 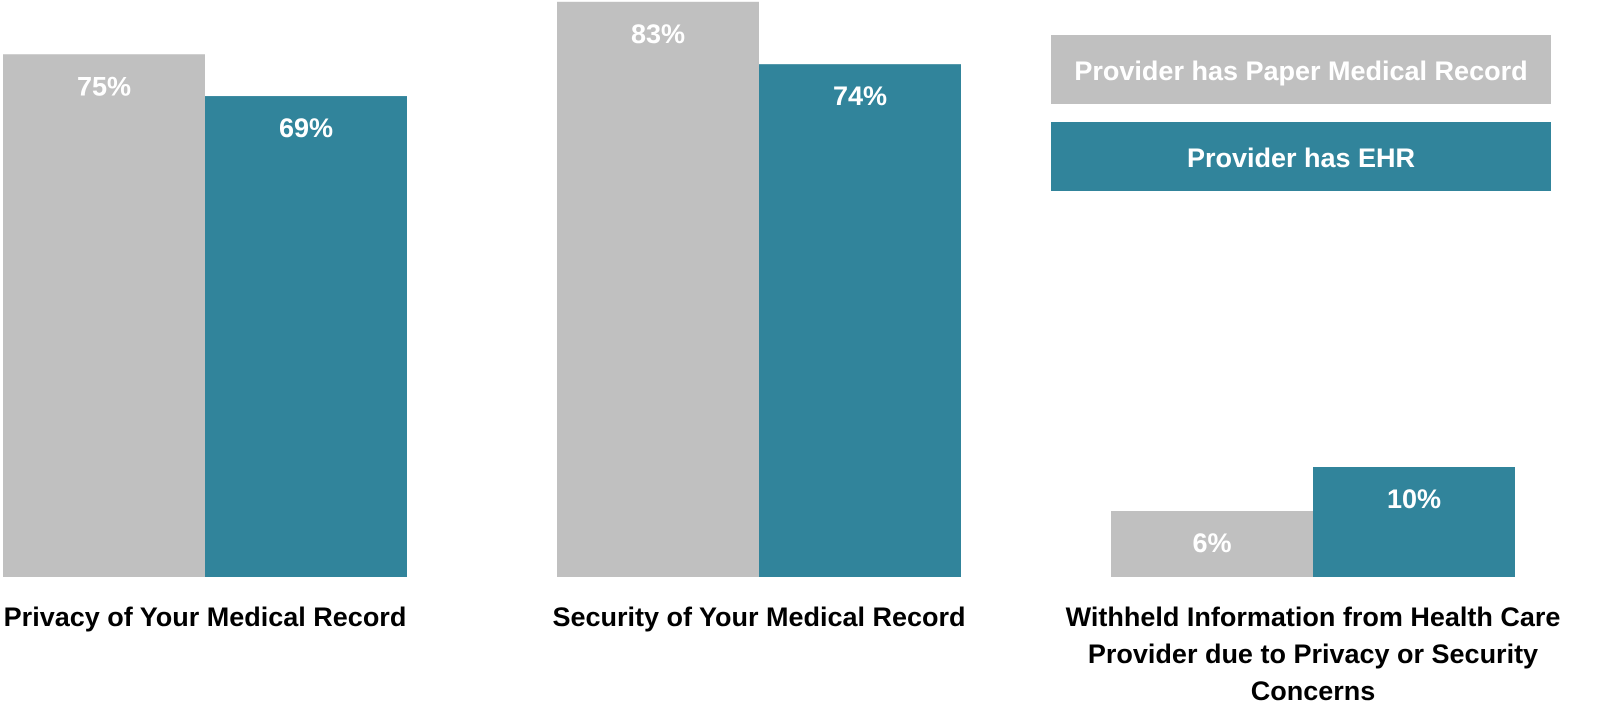 What do you see at coordinates (1313, 654) in the screenshot?
I see `category-label-3-line-2: Provider due to Privacy or Security` at bounding box center [1313, 654].